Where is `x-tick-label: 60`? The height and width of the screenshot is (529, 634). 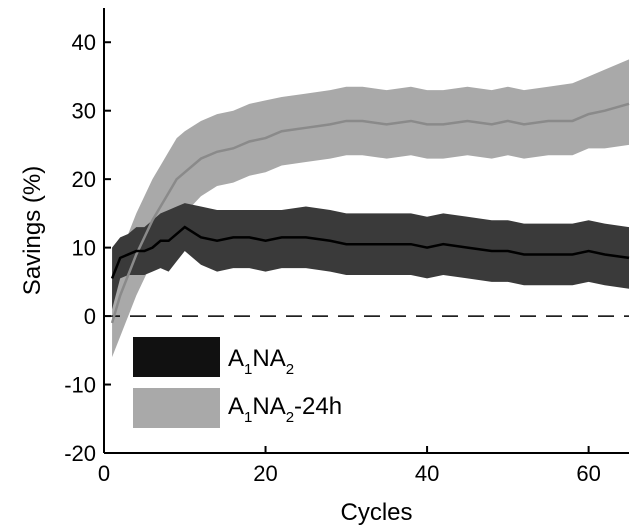 x-tick-label: 60 is located at coordinates (588, 473).